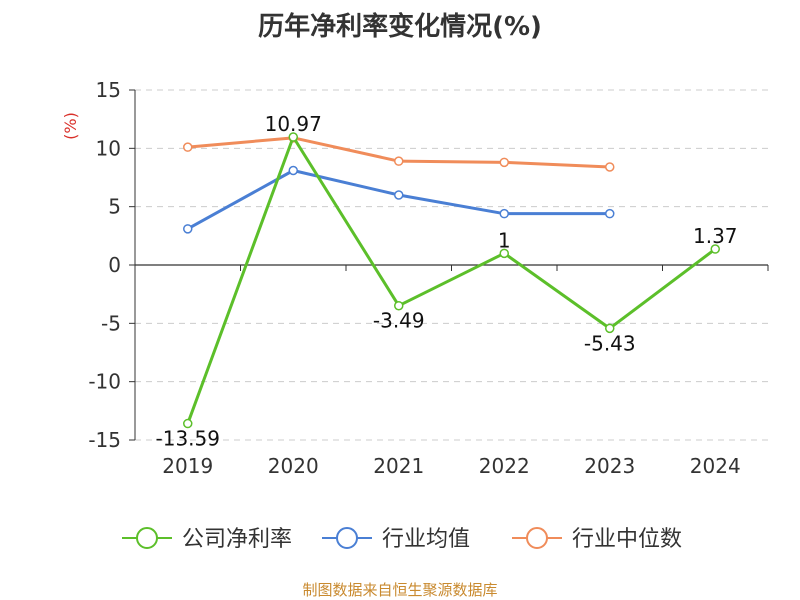 The width and height of the screenshot is (800, 600). I want to click on y-tick-label: 15, so click(108, 90).